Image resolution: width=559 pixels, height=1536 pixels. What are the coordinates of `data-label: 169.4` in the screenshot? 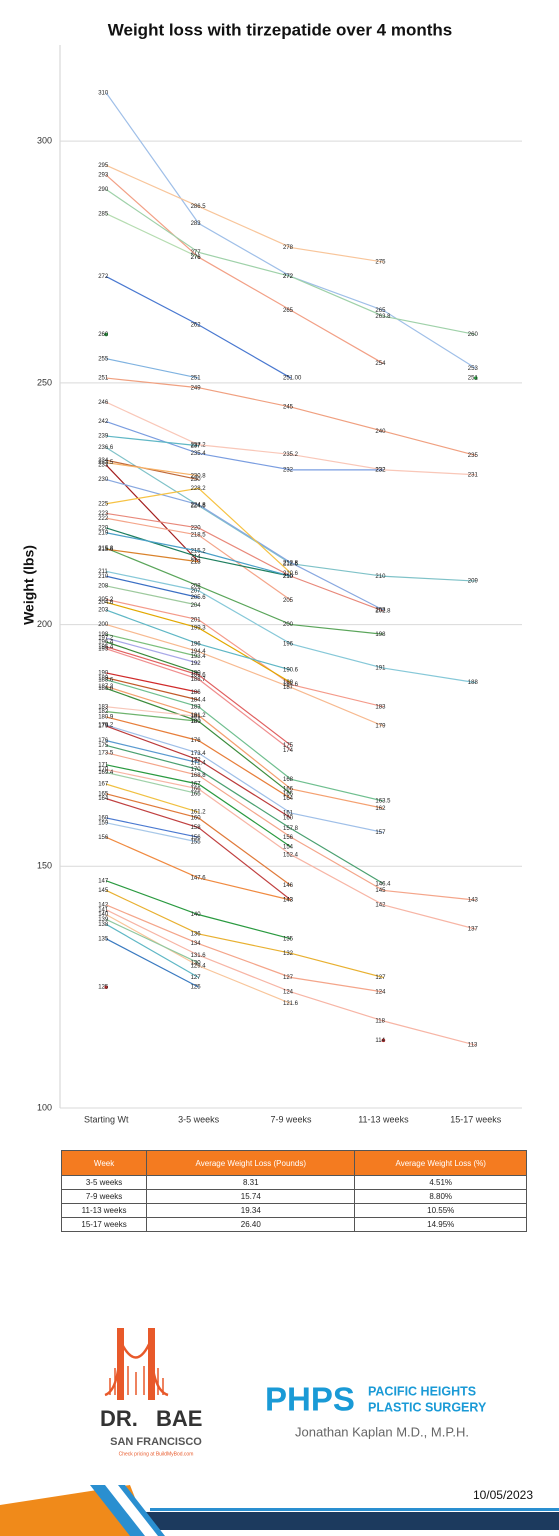 It's located at (106, 773).